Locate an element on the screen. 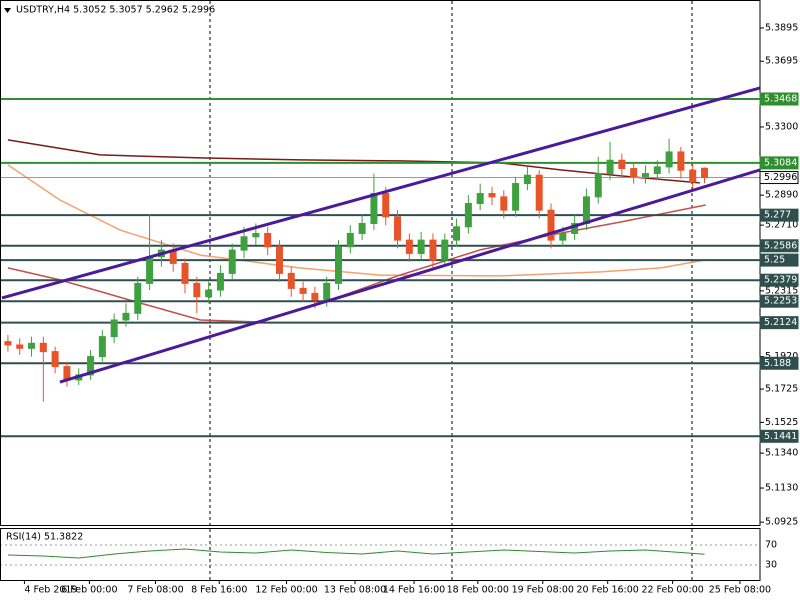  rsi-tick-label: 70 is located at coordinates (771, 545).